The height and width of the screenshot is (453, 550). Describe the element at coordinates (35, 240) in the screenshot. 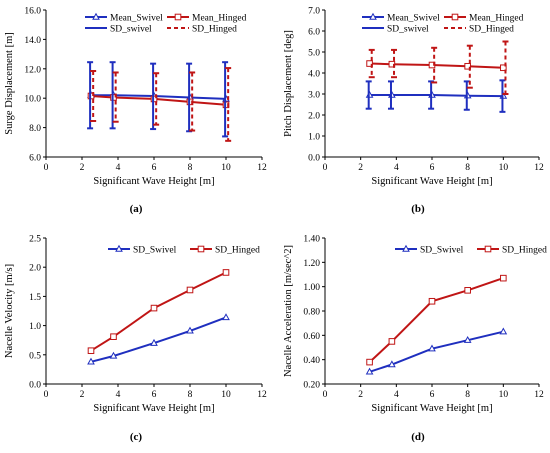

I see `y-tick-label: 2.5` at that location.